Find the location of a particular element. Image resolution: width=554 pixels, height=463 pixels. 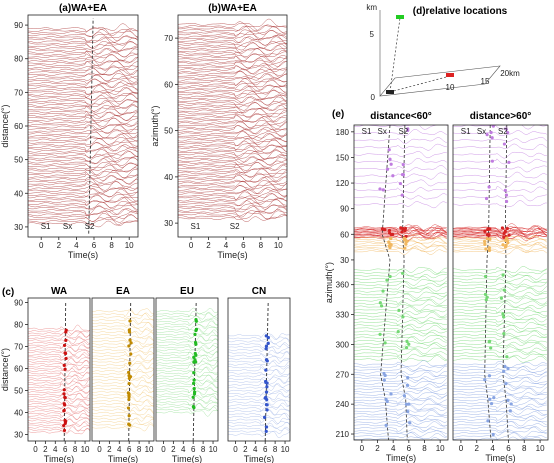

y-tick-label: 90 is located at coordinates (18, 25).